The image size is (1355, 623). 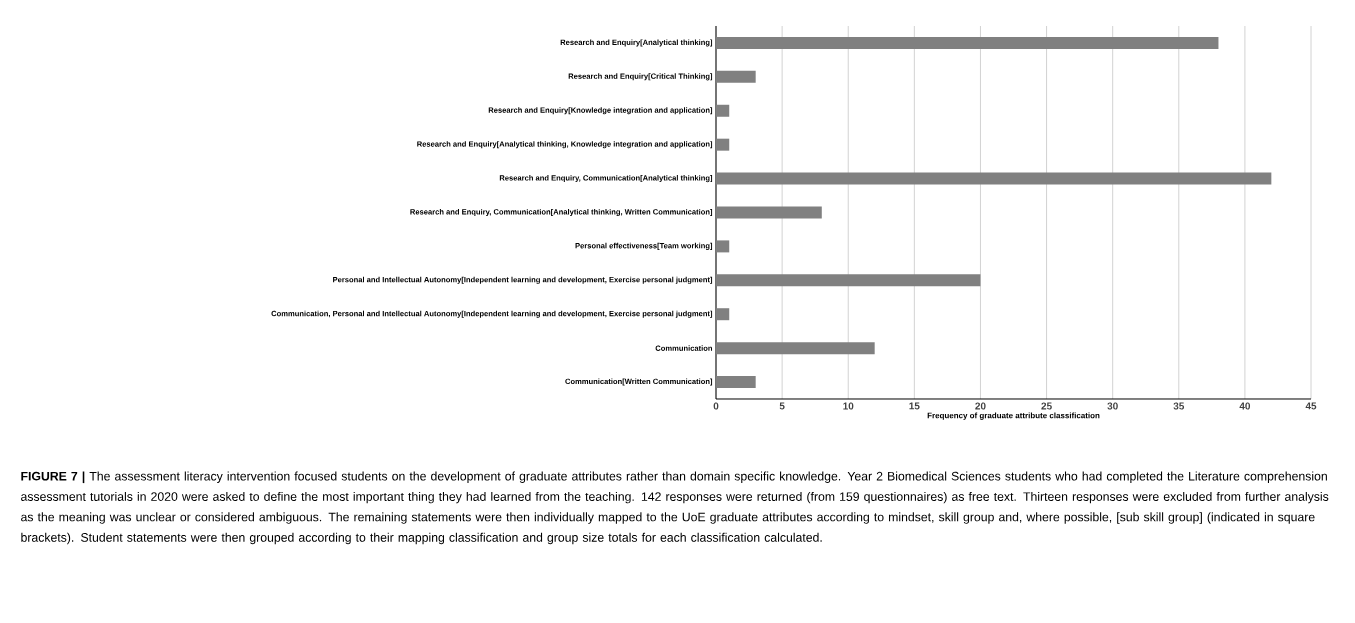 What do you see at coordinates (716, 406) in the screenshot?
I see `x-tick-label: 0` at bounding box center [716, 406].